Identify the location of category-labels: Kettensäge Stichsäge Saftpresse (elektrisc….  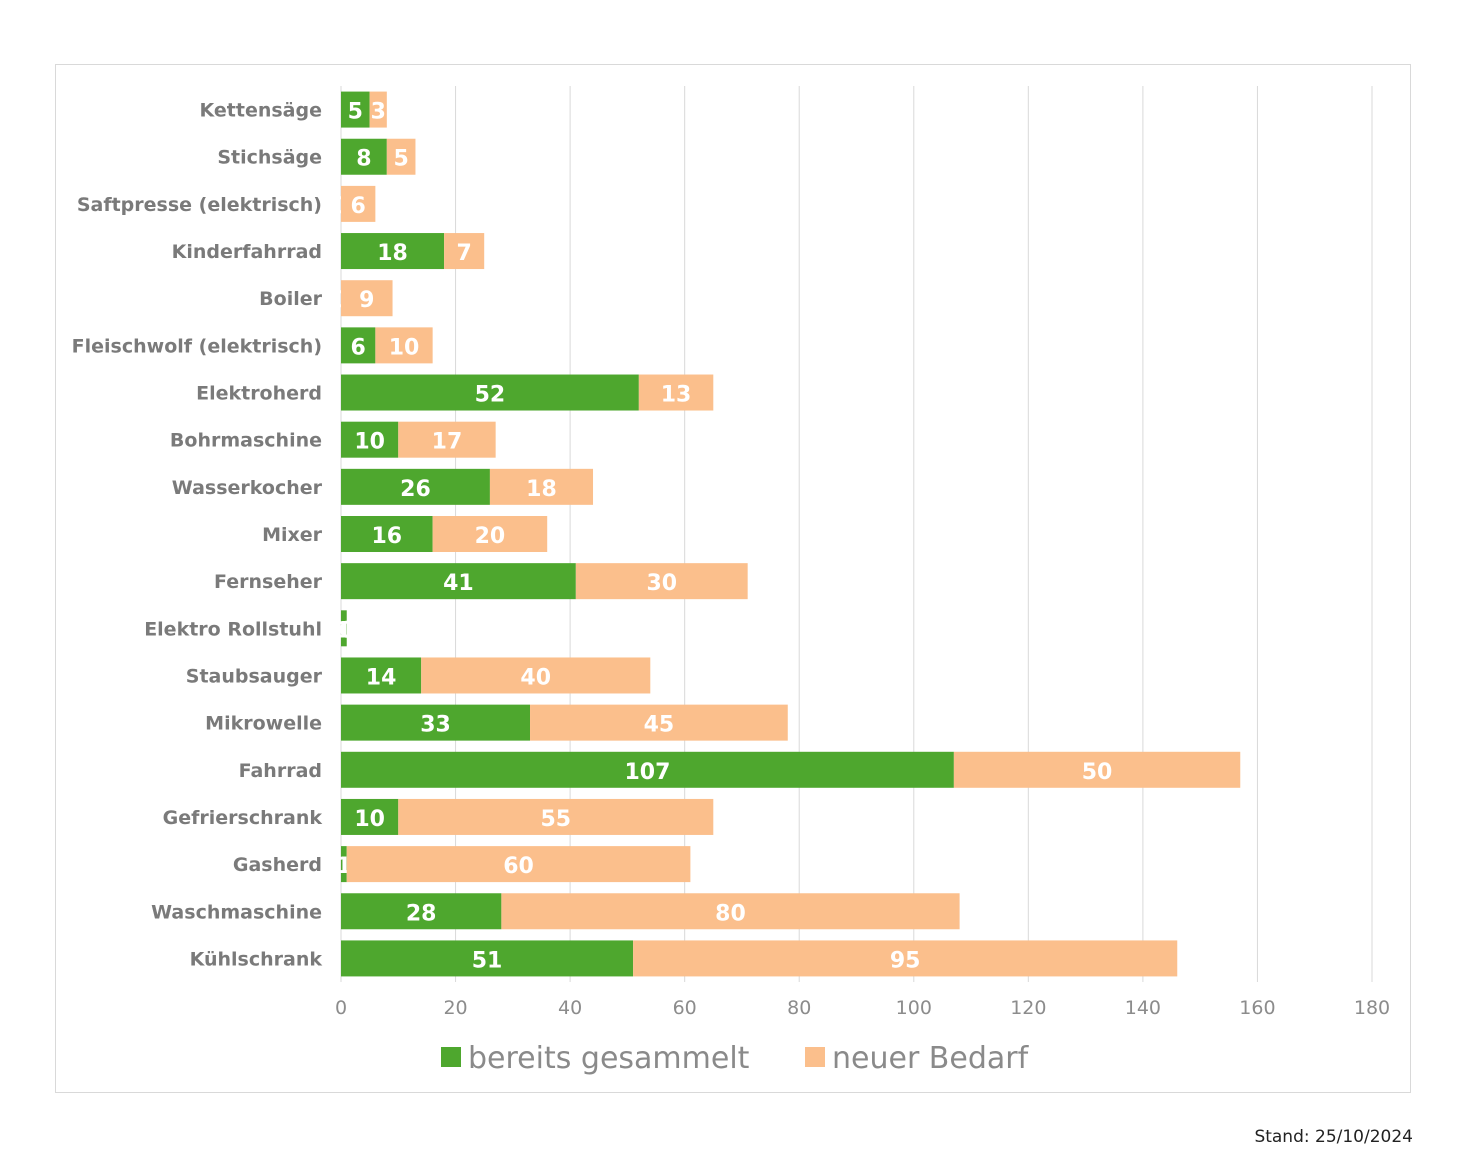
(197, 535).